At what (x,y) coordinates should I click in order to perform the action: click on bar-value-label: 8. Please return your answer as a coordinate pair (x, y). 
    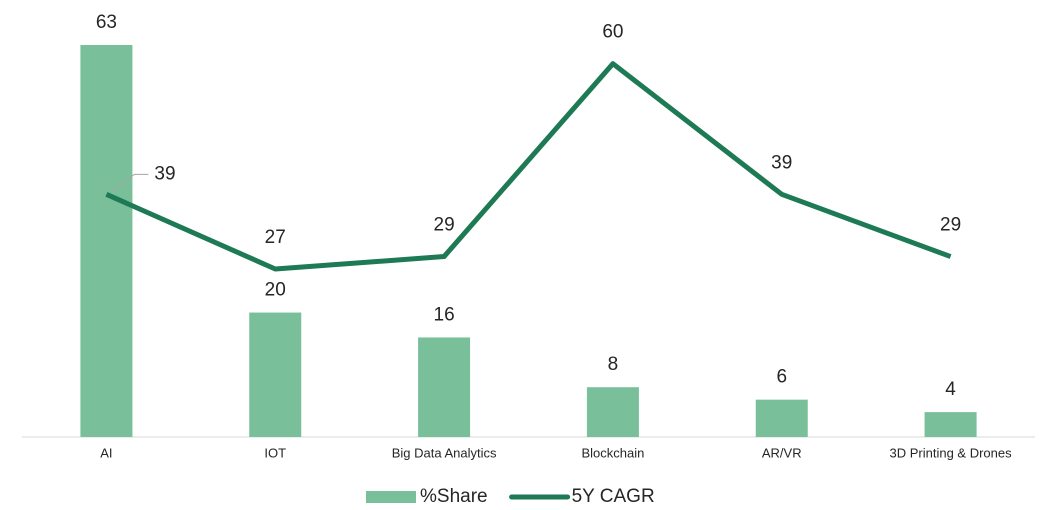
    Looking at the image, I should click on (613, 364).